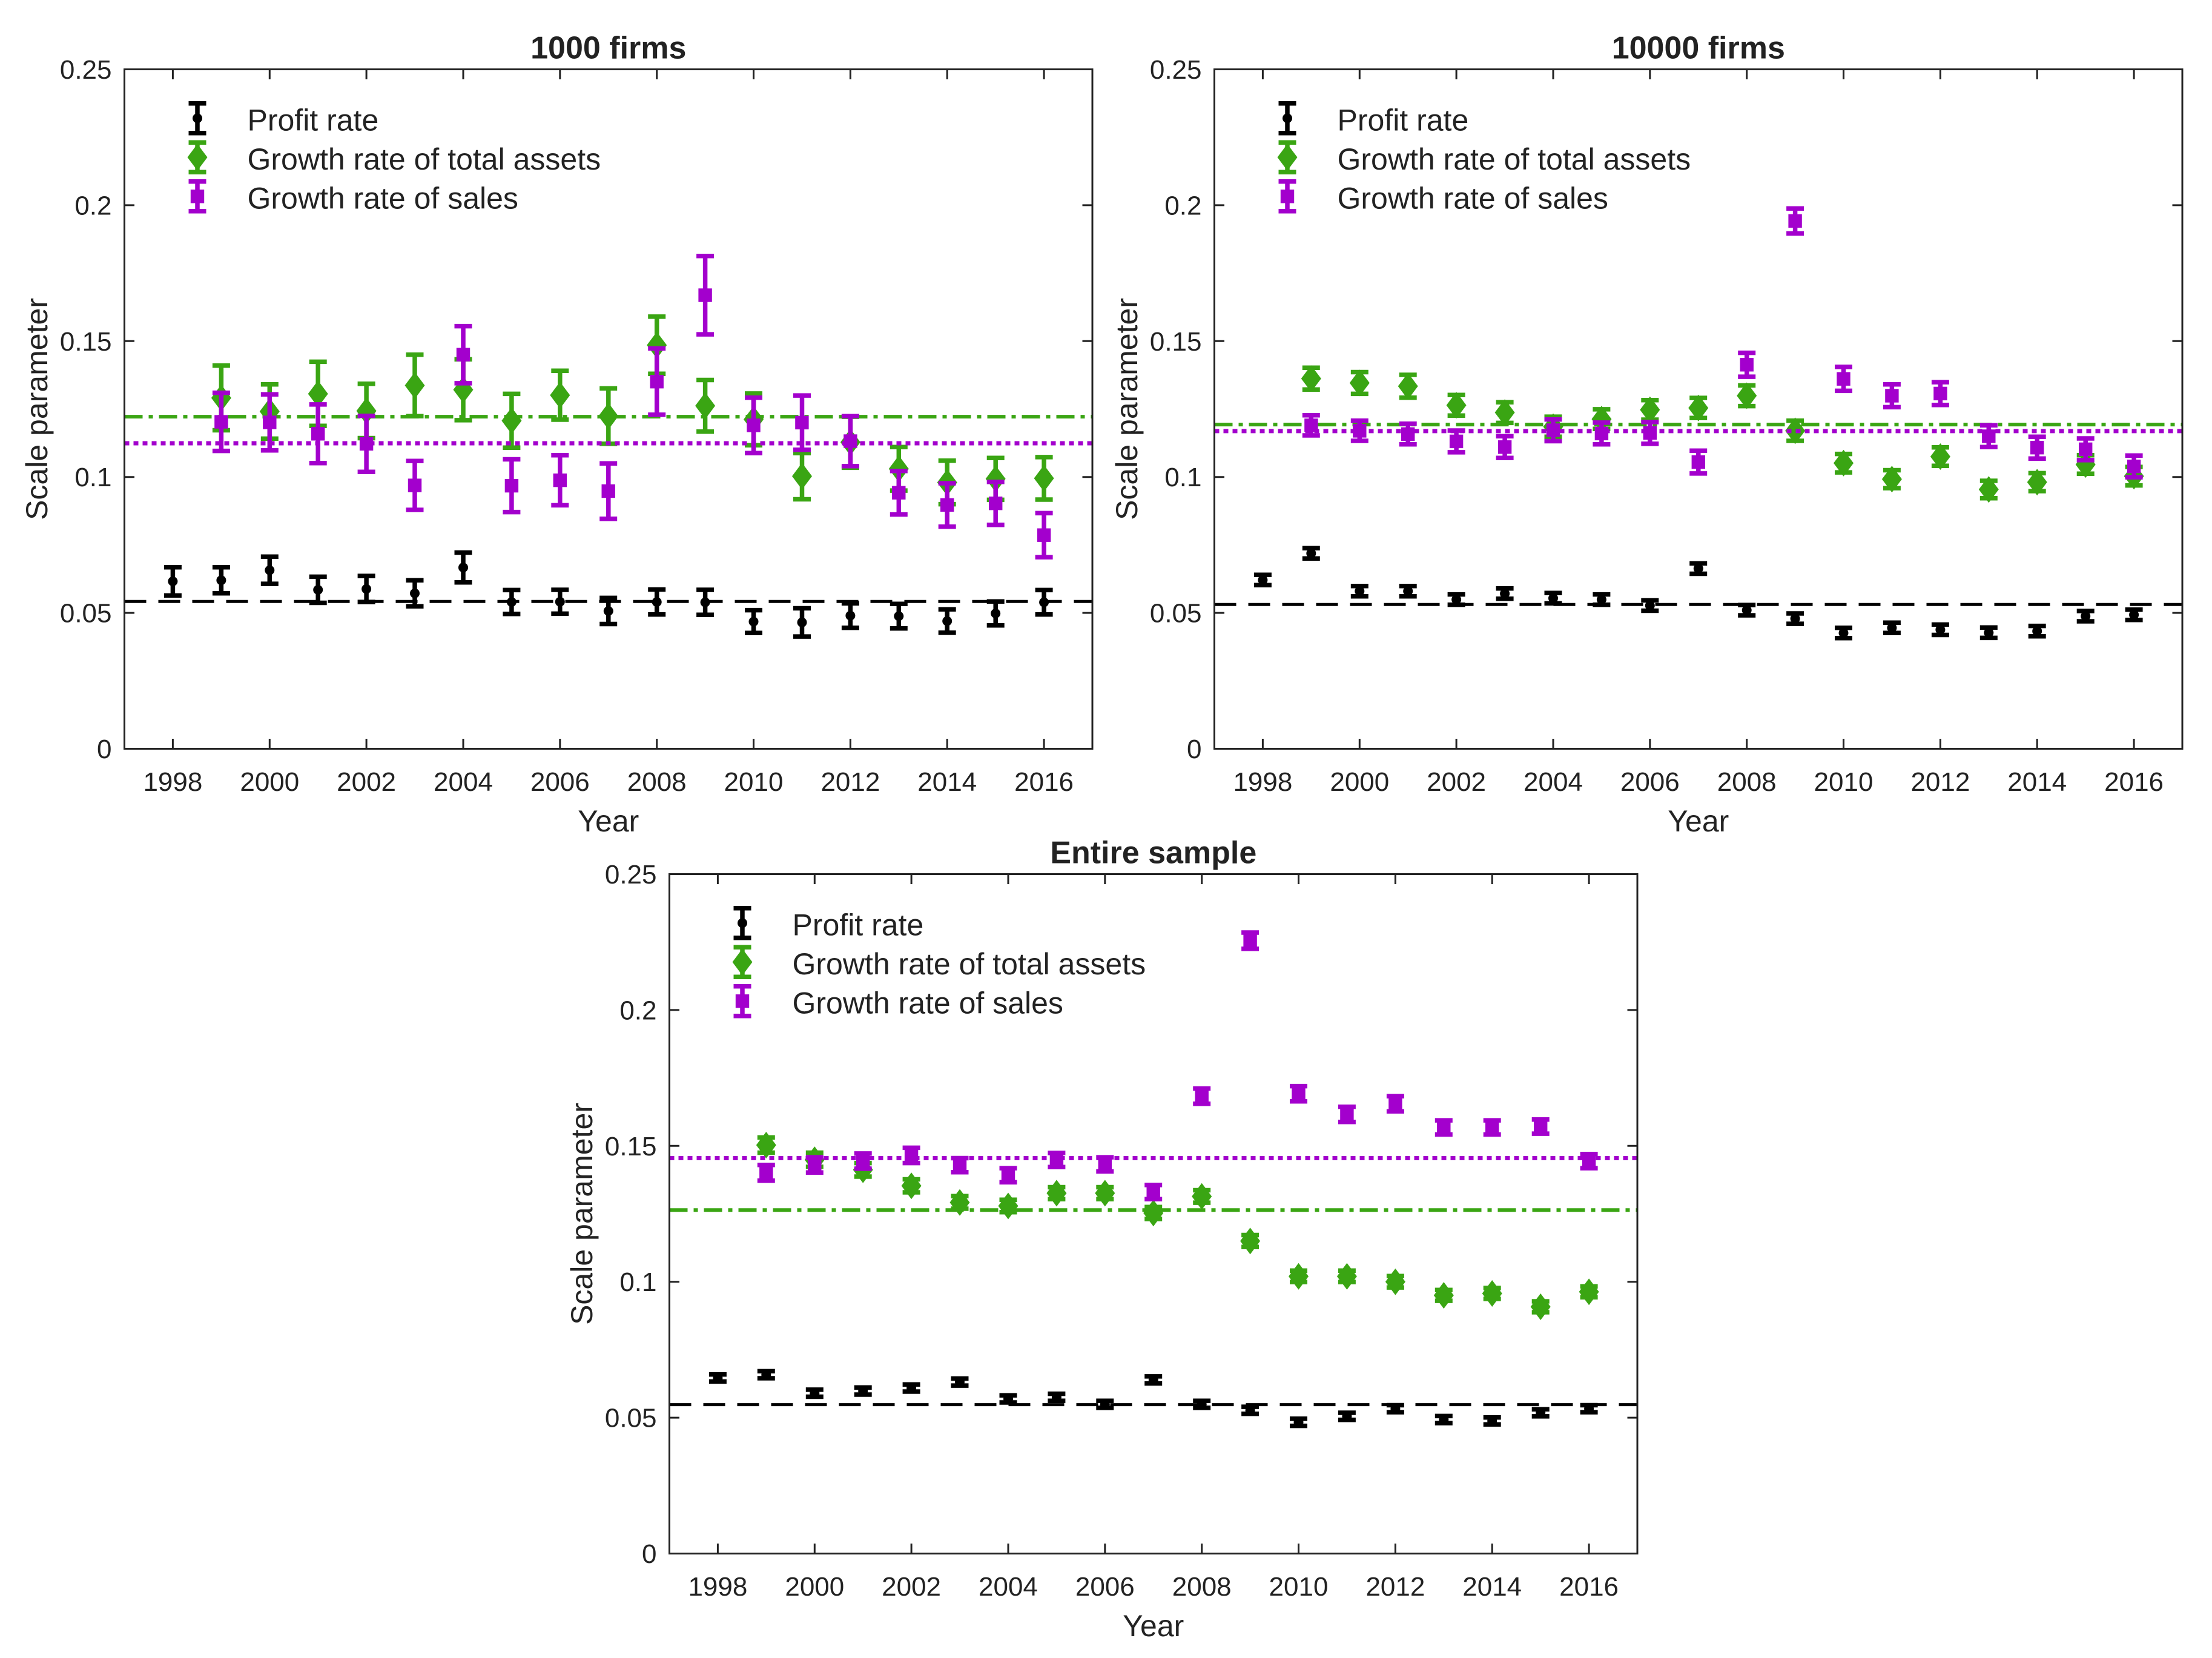  What do you see at coordinates (1699, 48) in the screenshot?
I see `svg-text: 10000 firms` at bounding box center [1699, 48].